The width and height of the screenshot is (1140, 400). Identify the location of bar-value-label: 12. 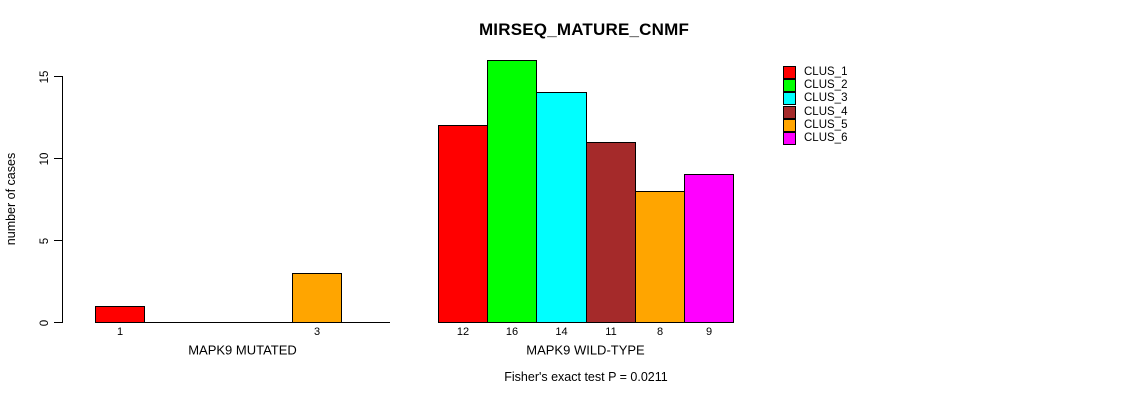
(463, 332).